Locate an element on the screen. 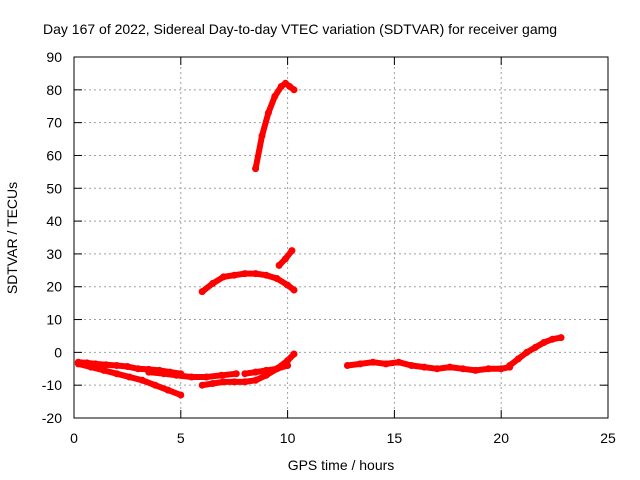  y-axis-label: SDTVAR / TECUs is located at coordinates (12, 238).